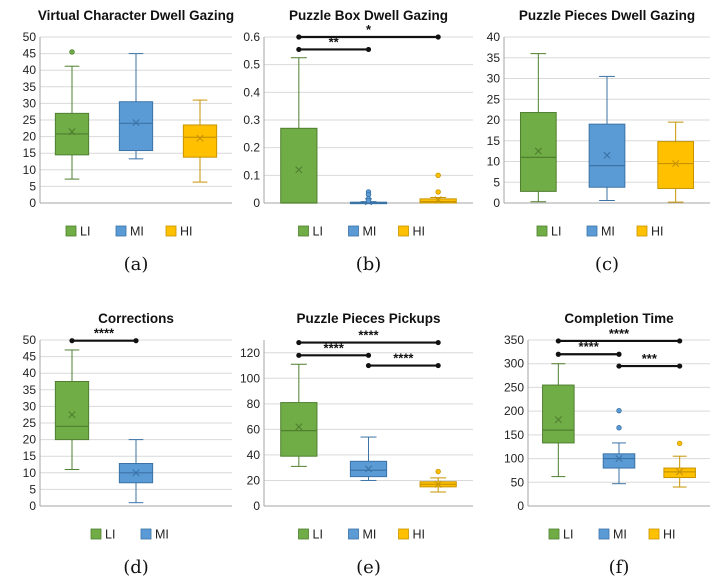  What do you see at coordinates (361, 535) in the screenshot?
I see `legend: LI MI HI` at bounding box center [361, 535].